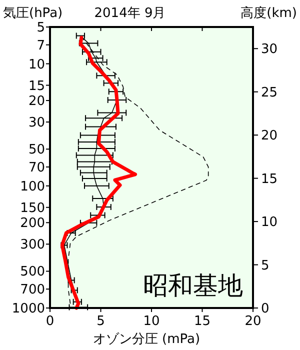 Image resolution: width=300 pixels, height=350 pixels. Describe the element at coordinates (33, 13) in the screenshot. I see `y-axis-title: 気圧(hPa)` at that location.